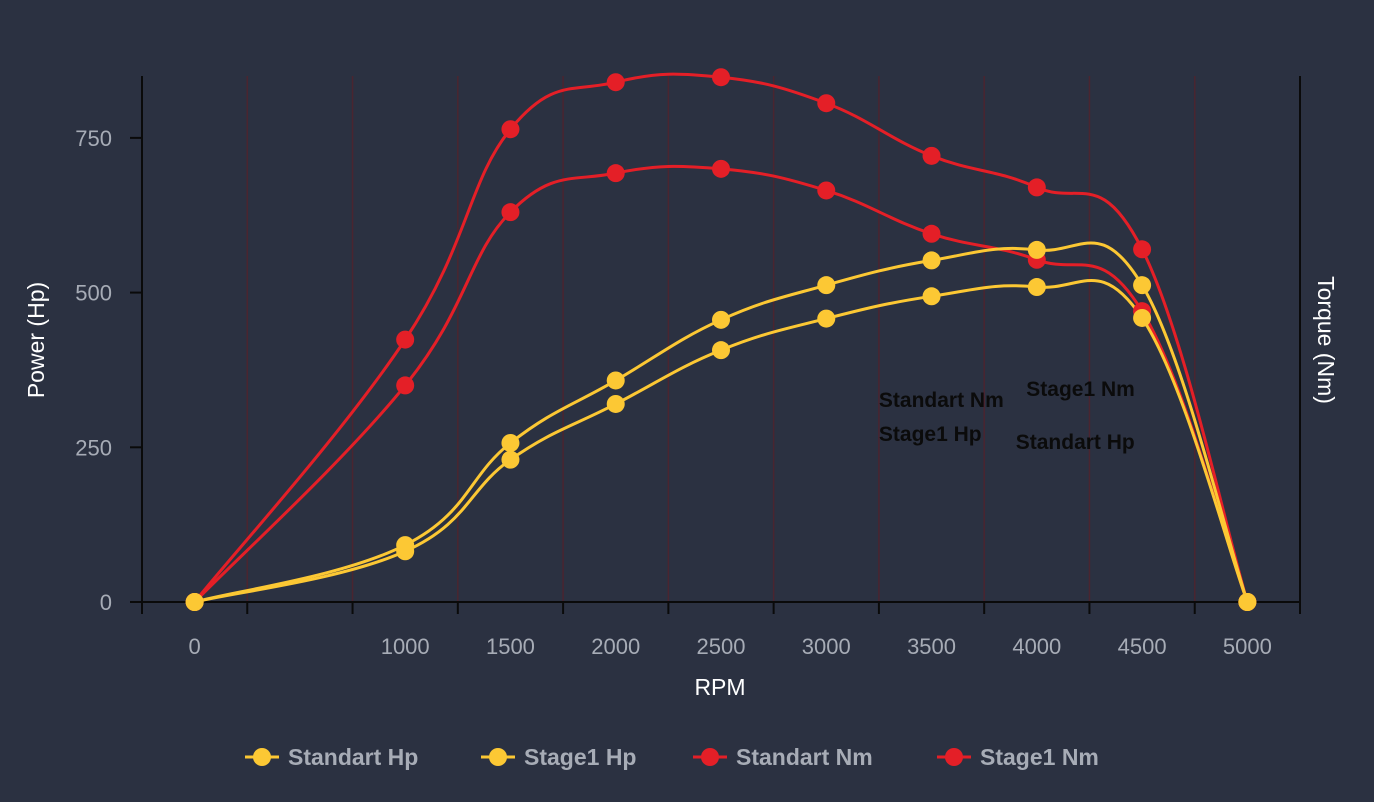 This screenshot has height=802, width=1374. Describe the element at coordinates (1075, 442) in the screenshot. I see `annotation-label: Standart Hp` at that location.